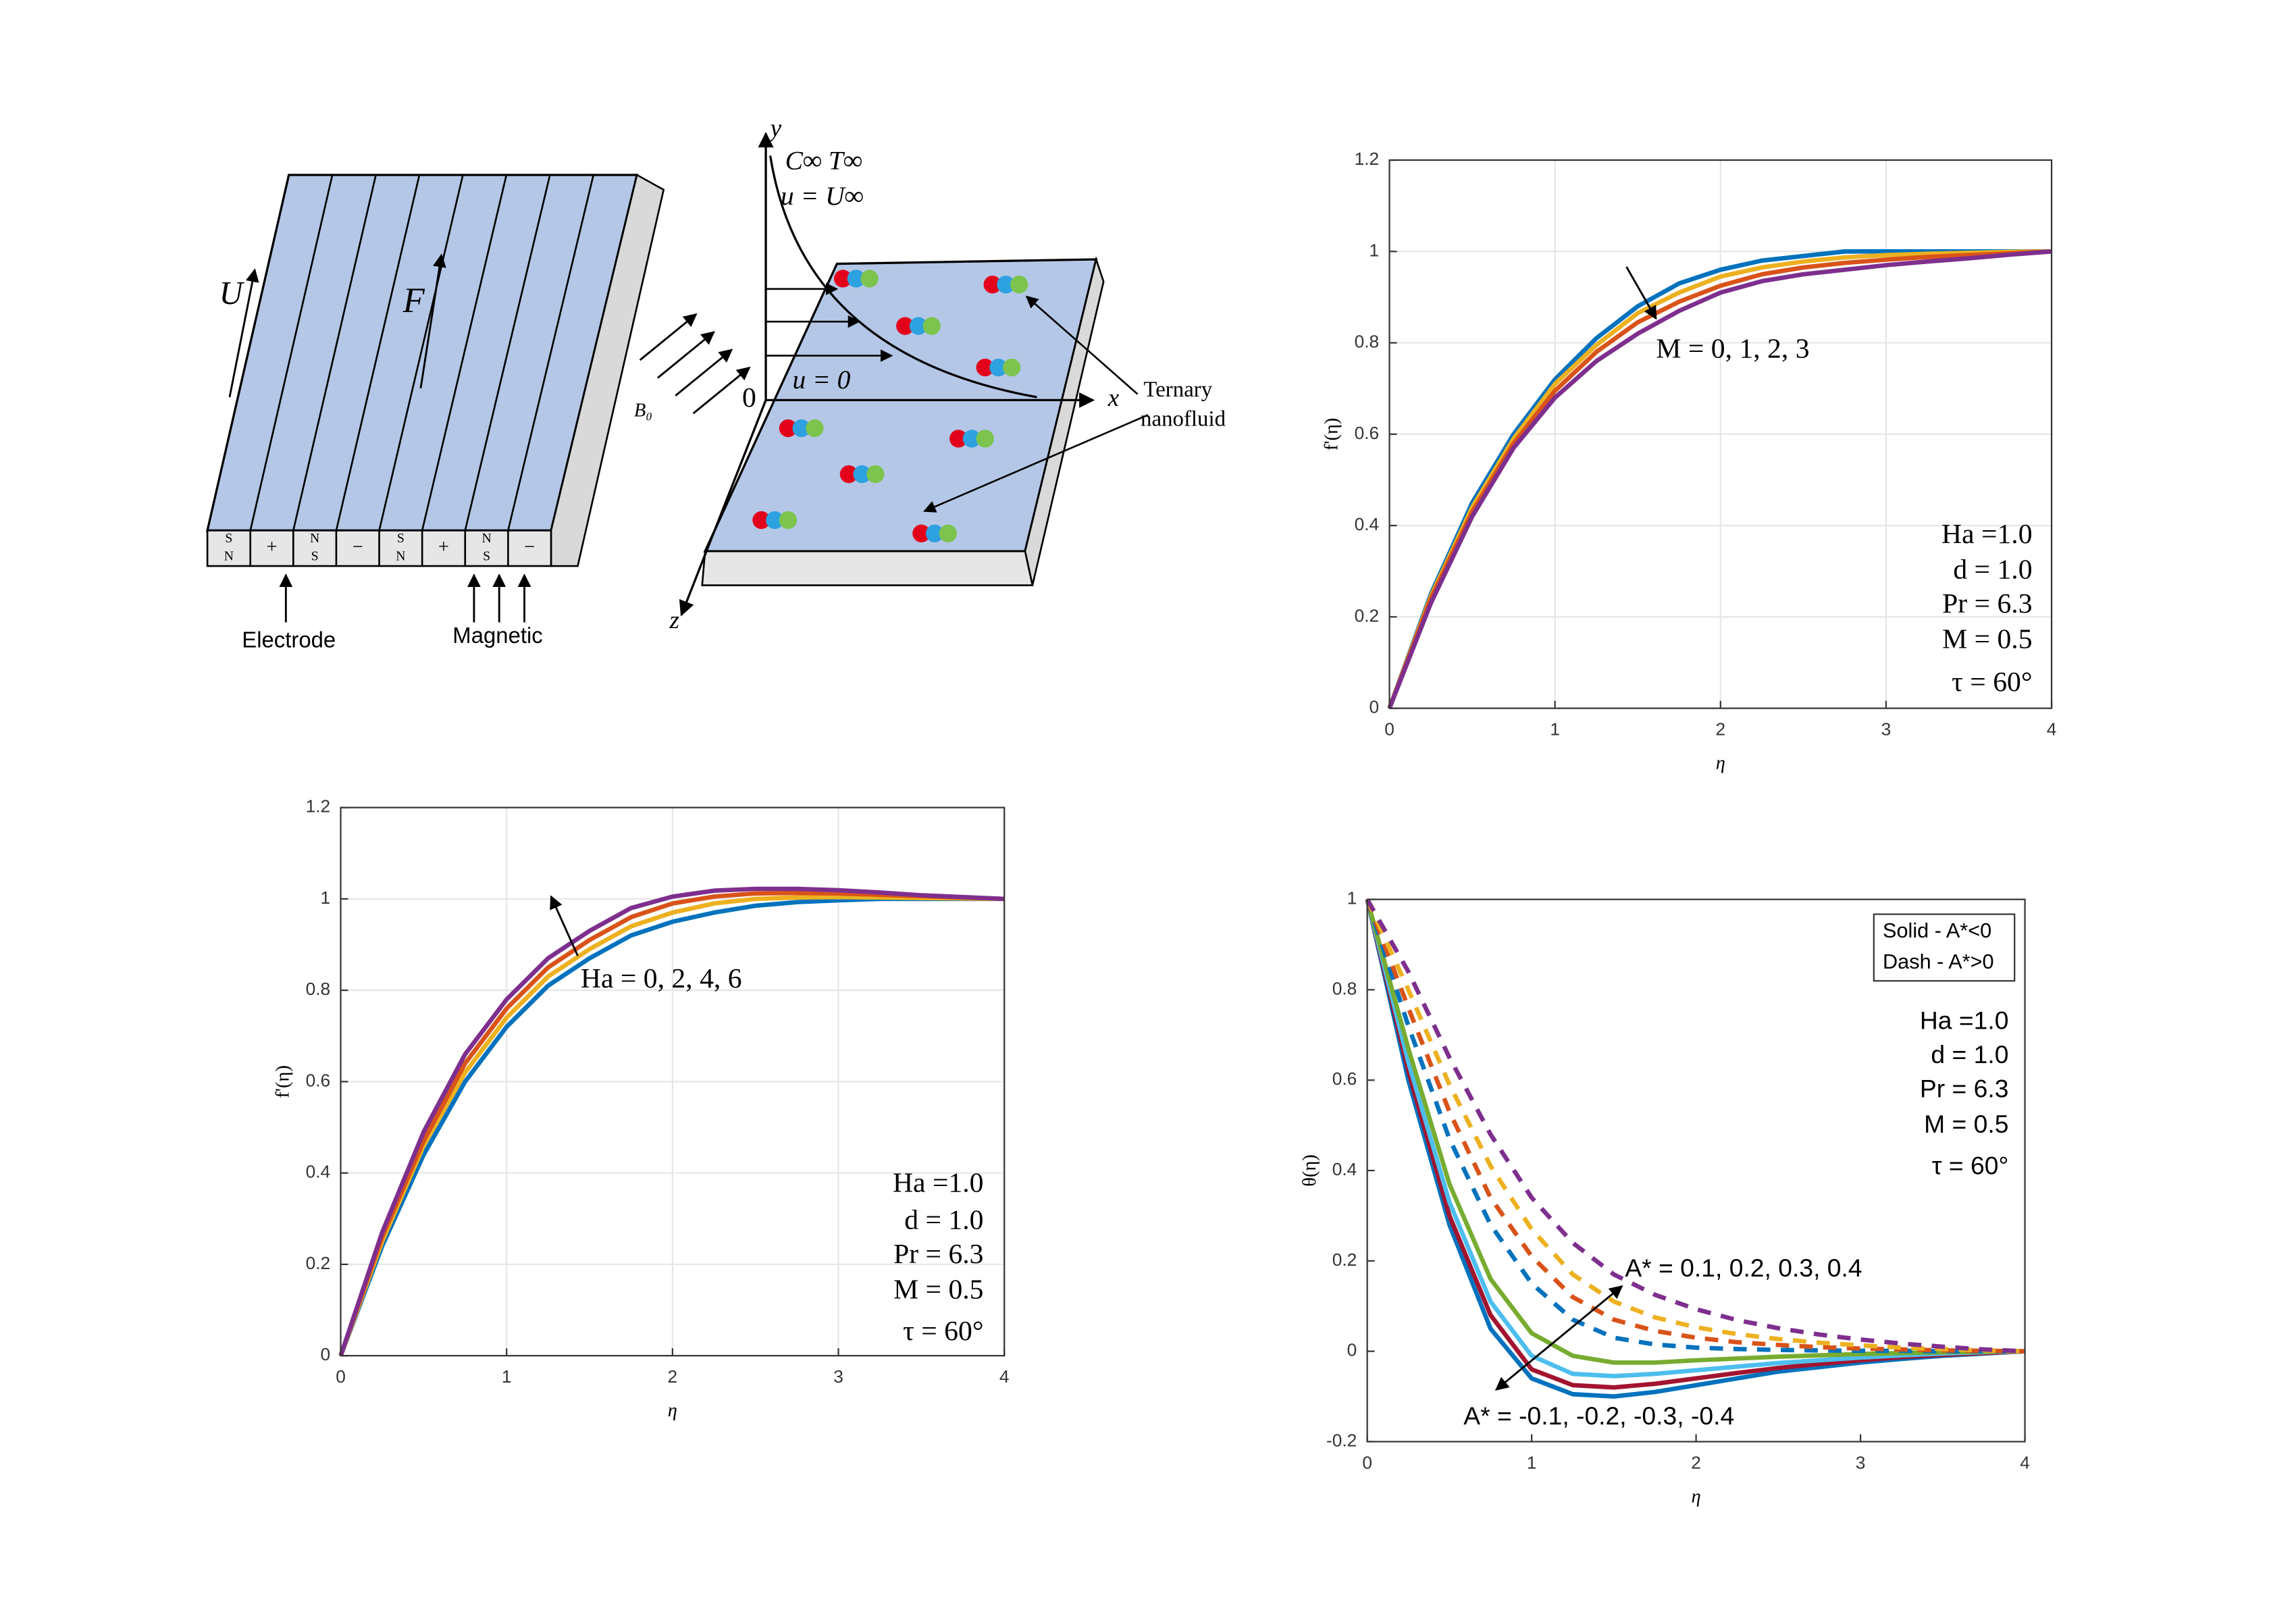  What do you see at coordinates (1696, 1496) in the screenshot?
I see `x-axis-label: η` at bounding box center [1696, 1496].